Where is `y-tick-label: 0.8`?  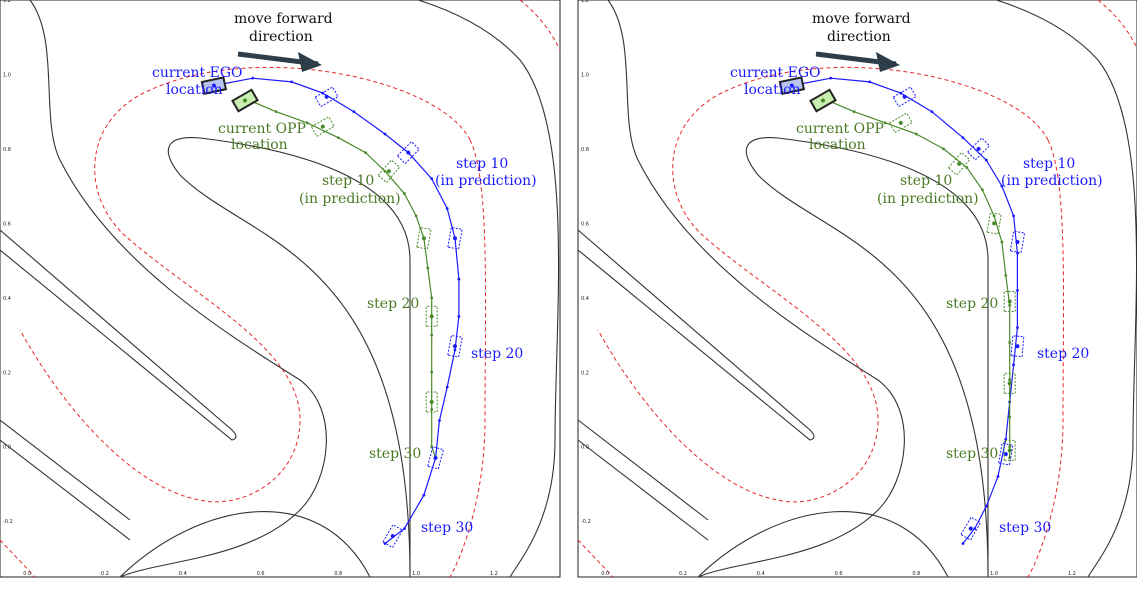
y-tick-label: 0.8 is located at coordinates (7, 150).